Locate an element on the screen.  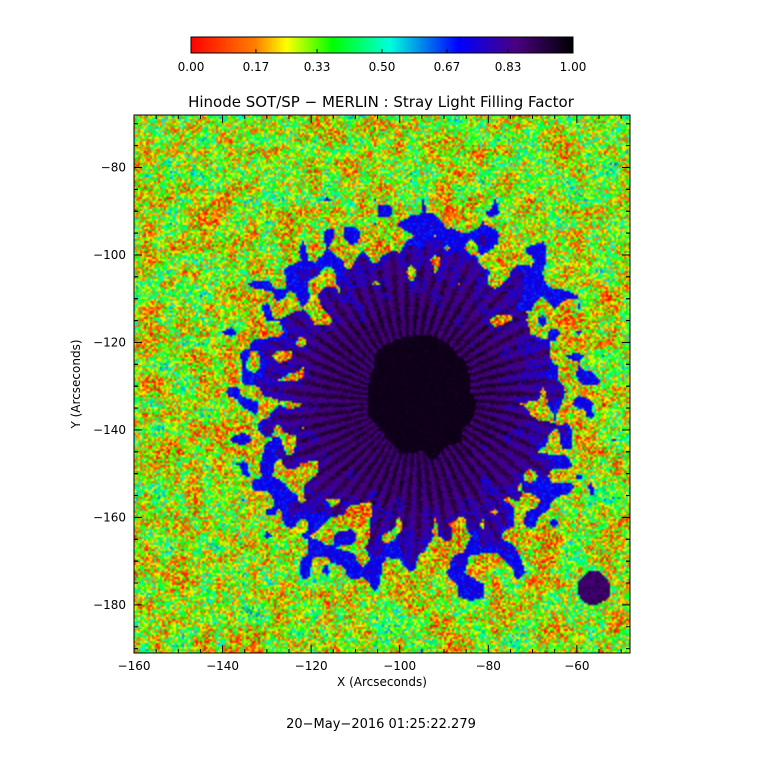
colorbar-tick-label: 0.17 is located at coordinates (256, 67).